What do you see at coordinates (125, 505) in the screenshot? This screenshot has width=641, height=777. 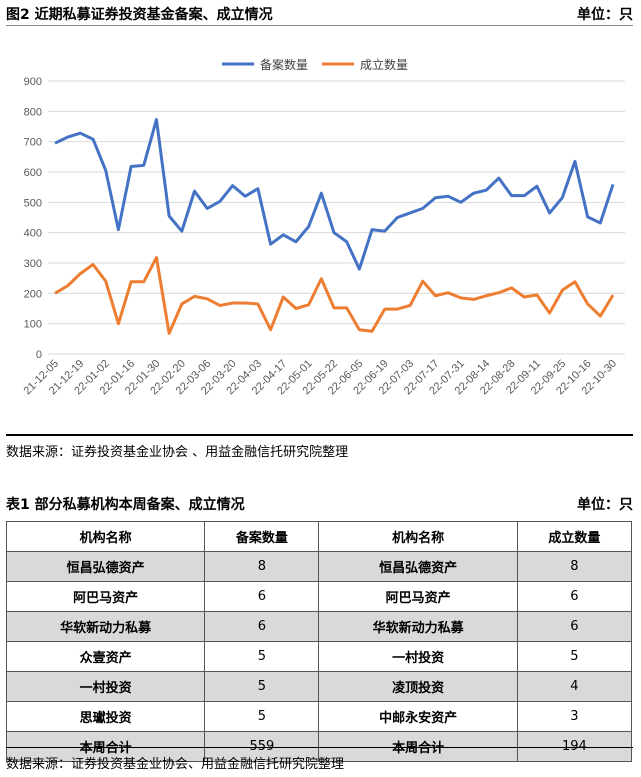 I see `table-title: 表1 部分私募机构本周备案、成立情况` at bounding box center [125, 505].